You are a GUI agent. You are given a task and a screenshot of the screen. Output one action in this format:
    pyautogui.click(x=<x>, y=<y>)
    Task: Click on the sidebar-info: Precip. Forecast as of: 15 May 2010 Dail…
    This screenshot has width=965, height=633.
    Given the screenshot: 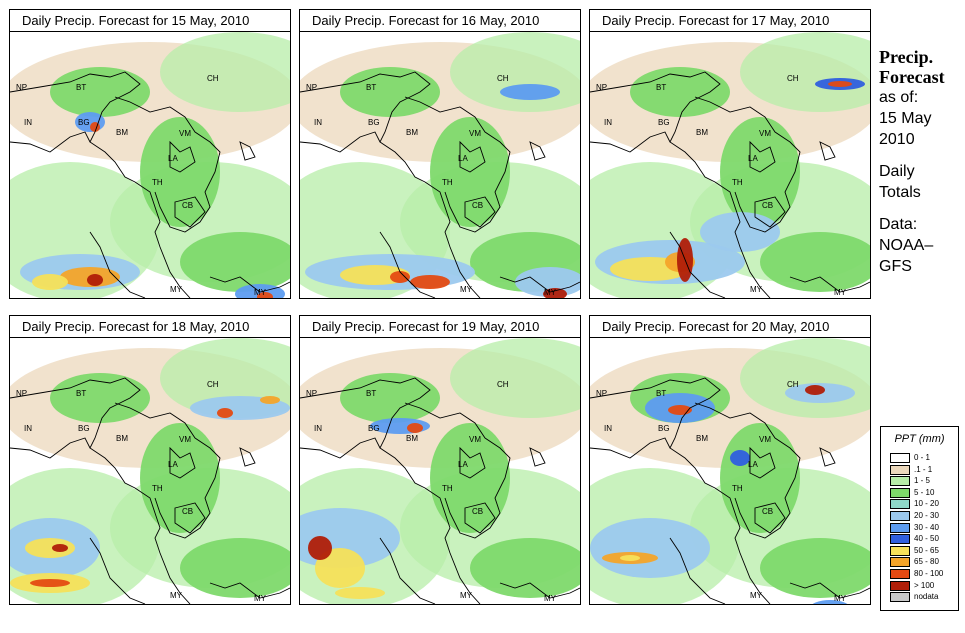 What is the action you would take?
    pyautogui.click(x=922, y=162)
    